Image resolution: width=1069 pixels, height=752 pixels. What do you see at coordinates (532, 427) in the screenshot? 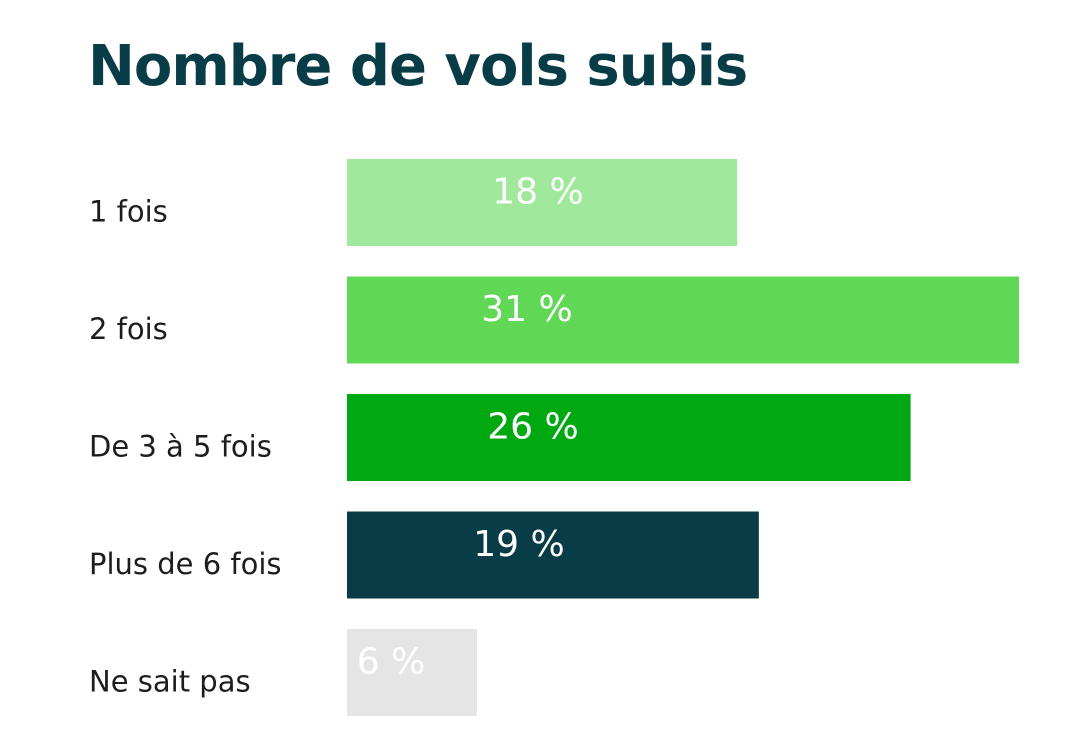
I see `value-label-3: 26 %` at bounding box center [532, 427].